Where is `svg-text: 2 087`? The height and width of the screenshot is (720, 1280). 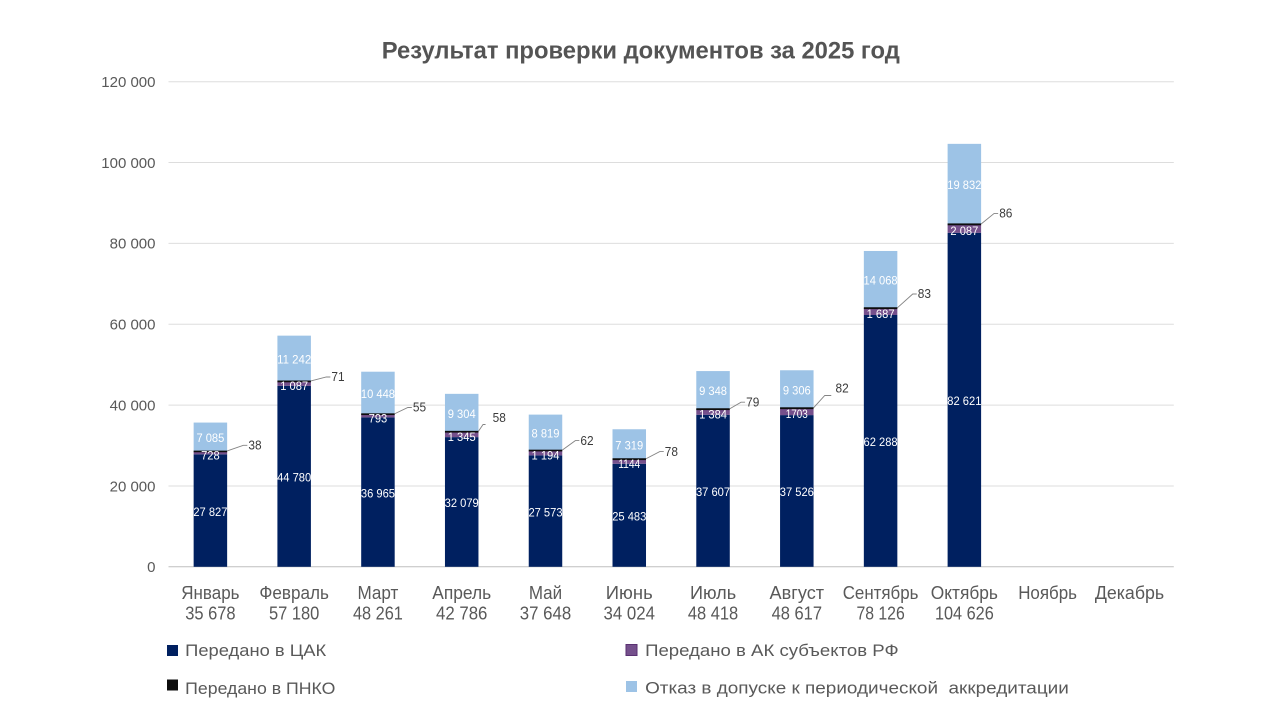
svg-text: 2 087 is located at coordinates (964, 231).